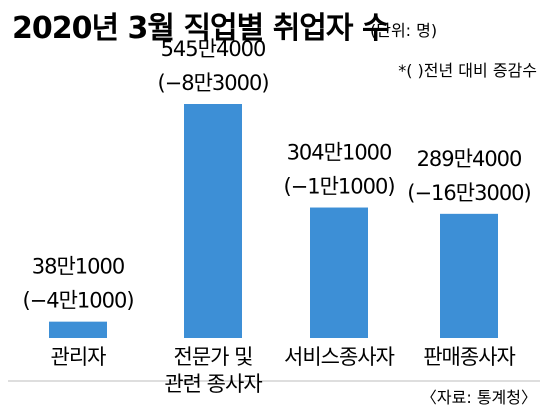 Image resolution: width=550 pixels, height=412 pixels. What do you see at coordinates (479, 397) in the screenshot?
I see `source-label: 〈자료: 통계청〉` at bounding box center [479, 397].